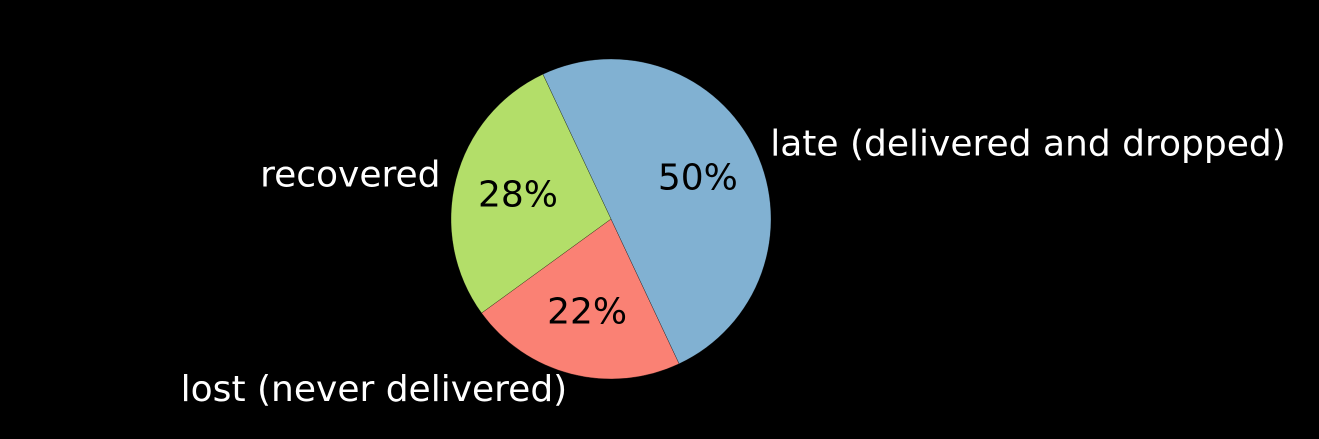 The height and width of the screenshot is (439, 1319). Describe the element at coordinates (350, 175) in the screenshot. I see `category-label-recovered: recovered` at that location.